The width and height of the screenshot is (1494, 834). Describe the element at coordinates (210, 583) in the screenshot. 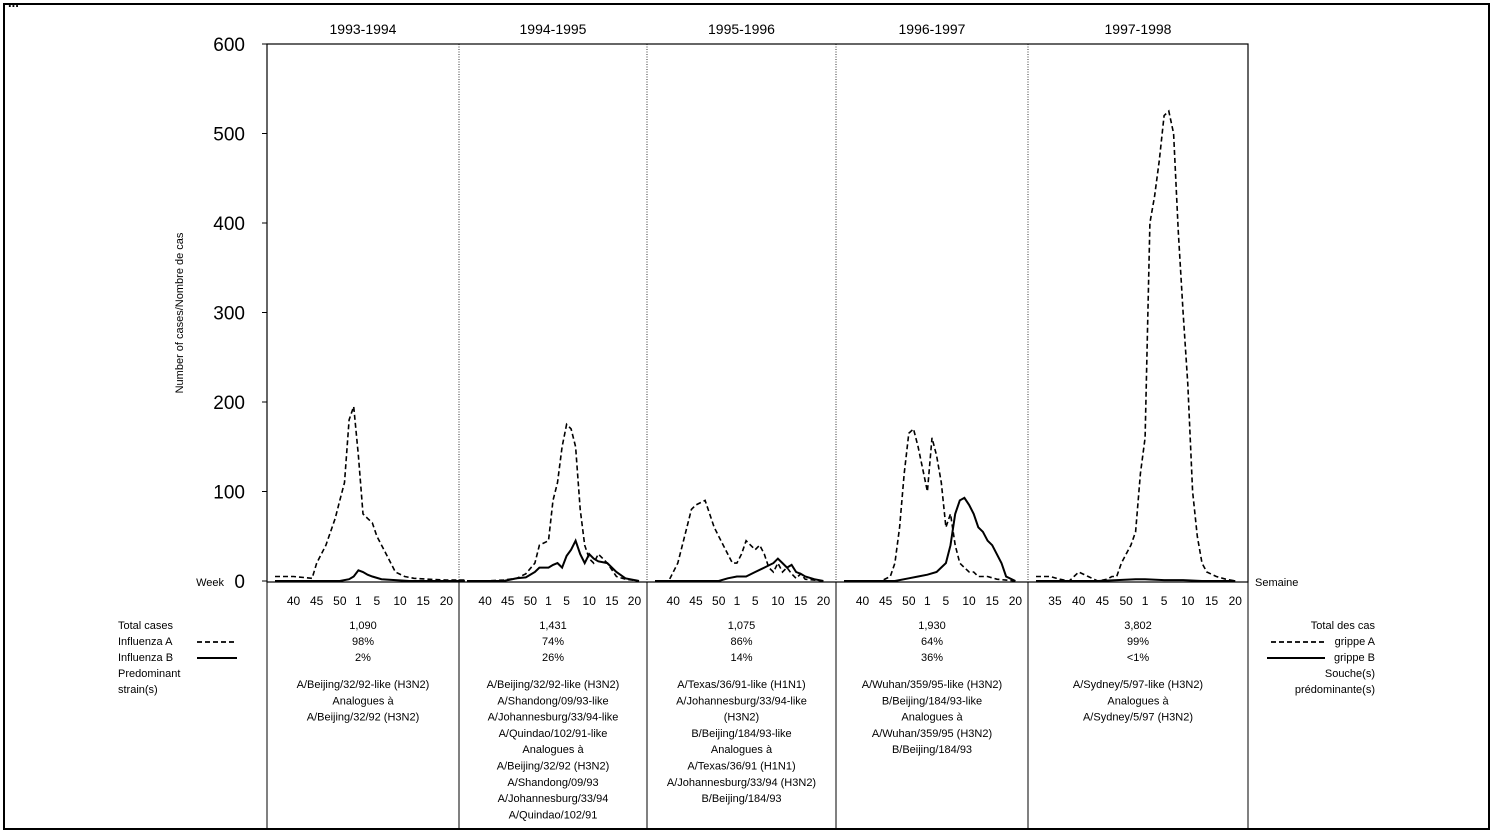

I see `week-label: Week` at that location.